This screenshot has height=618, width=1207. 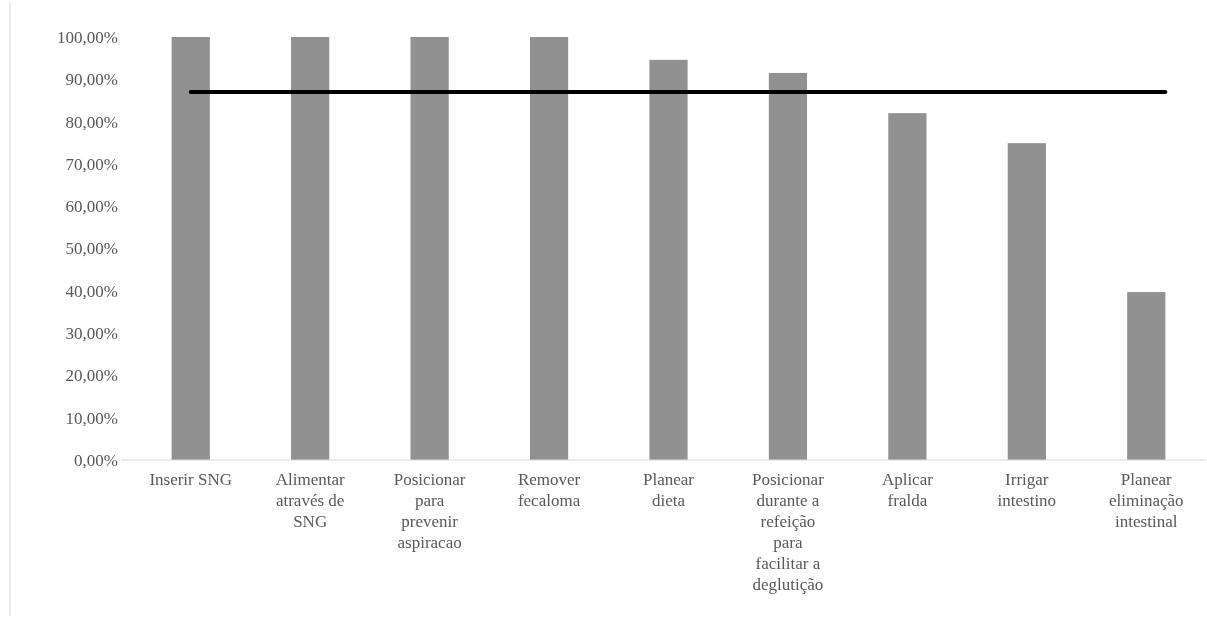 I want to click on y-tick-label: 10,00%, so click(x=91, y=418).